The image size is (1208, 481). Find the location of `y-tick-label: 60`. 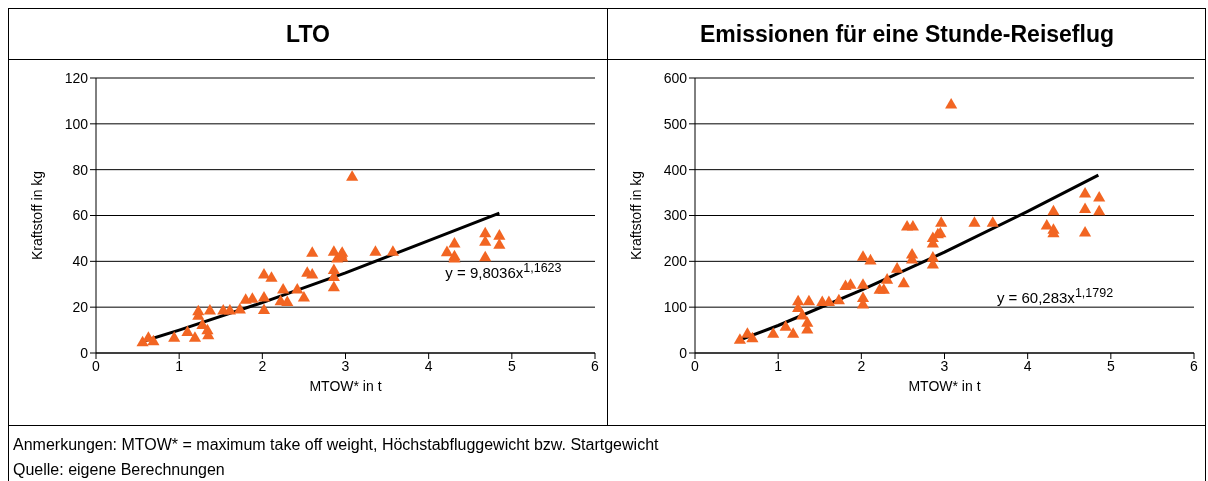

y-tick-label: 60 is located at coordinates (80, 215).